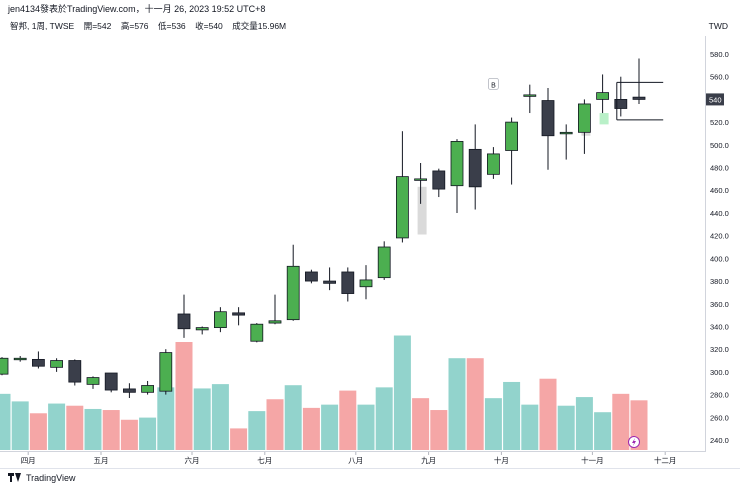  What do you see at coordinates (209, 26) in the screenshot?
I see `legend-close: 收=540` at bounding box center [209, 26].